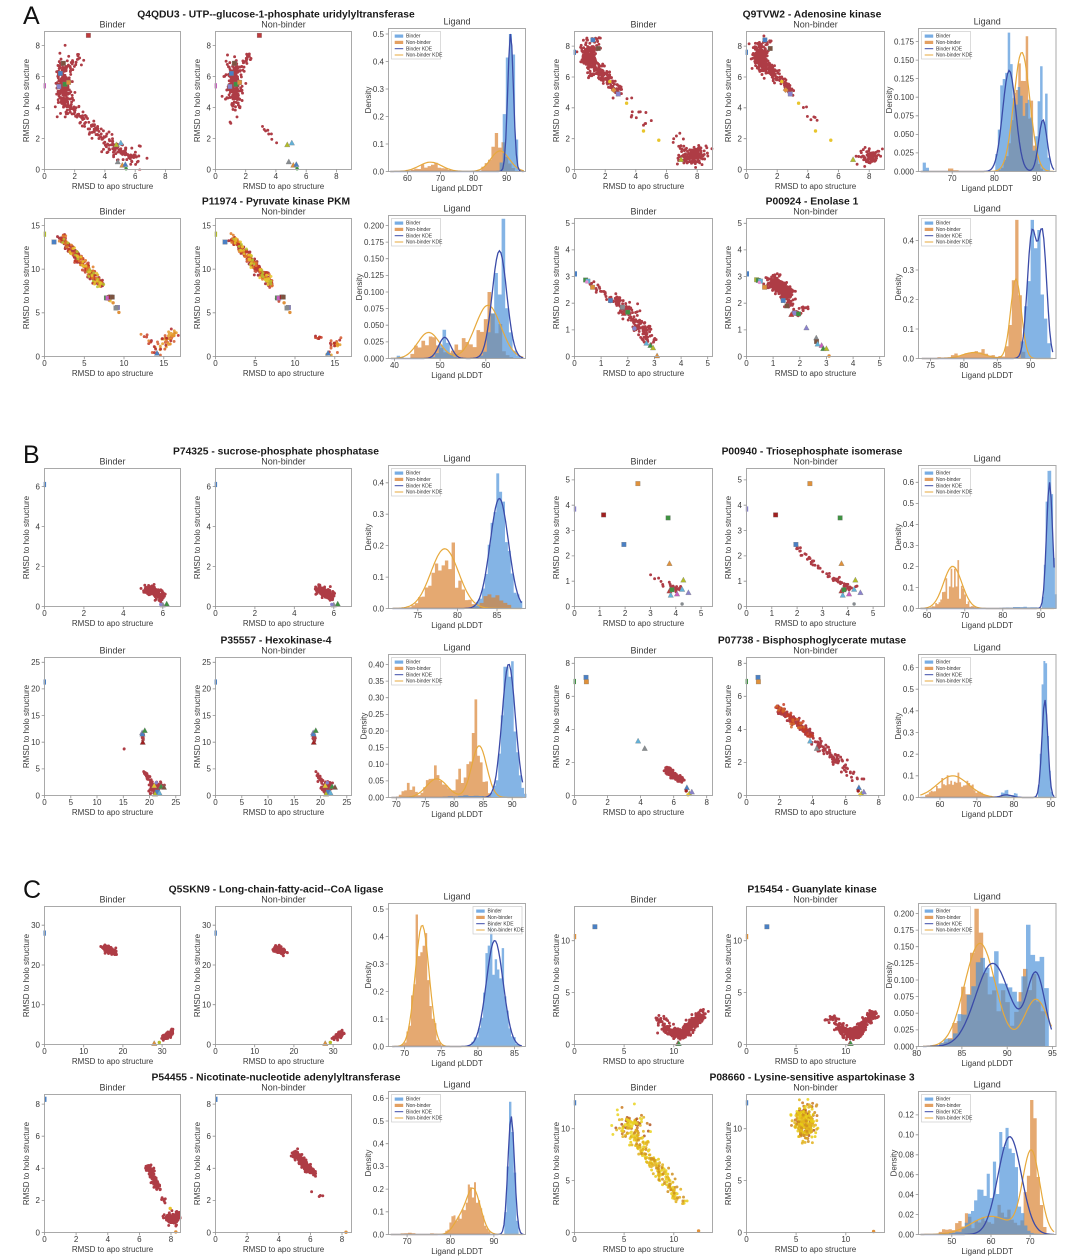  I want to click on svg-text: 0.06, so click(906, 1175).